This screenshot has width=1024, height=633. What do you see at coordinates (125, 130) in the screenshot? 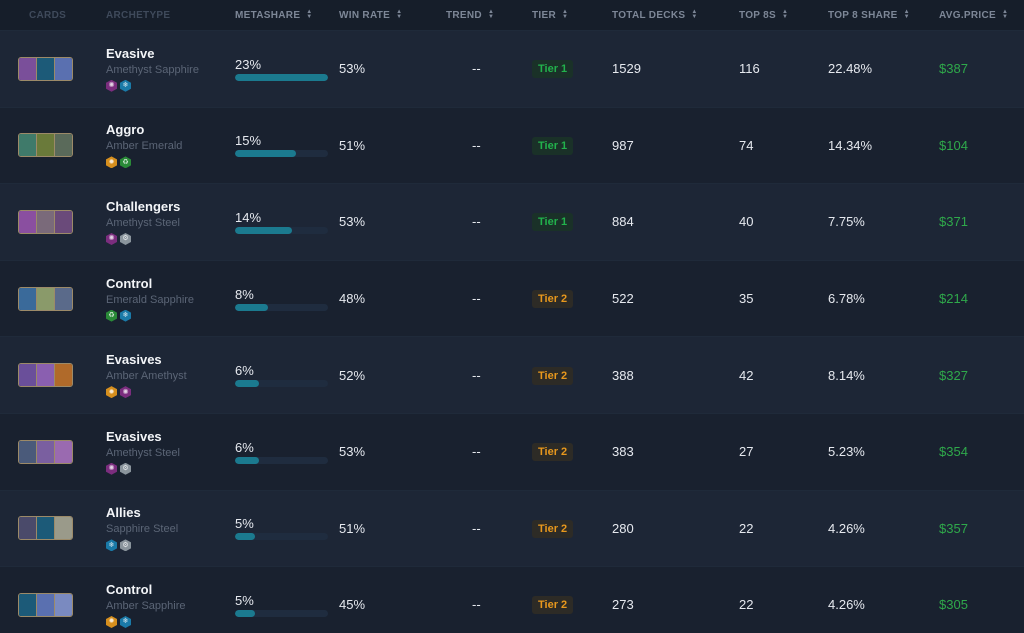
I see `archetype-name: Aggro` at bounding box center [125, 130].